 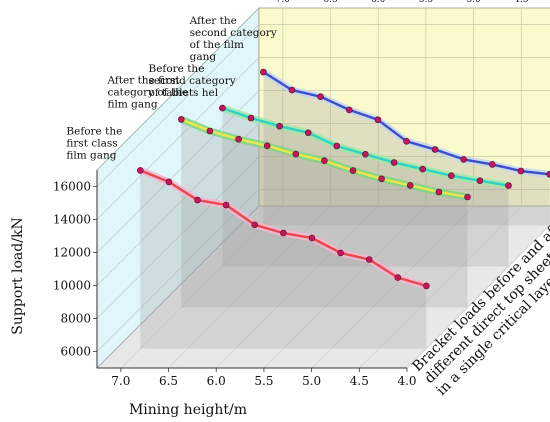 What do you see at coordinates (120, 381) in the screenshot?
I see `x-tick-label: 7.0` at bounding box center [120, 381].